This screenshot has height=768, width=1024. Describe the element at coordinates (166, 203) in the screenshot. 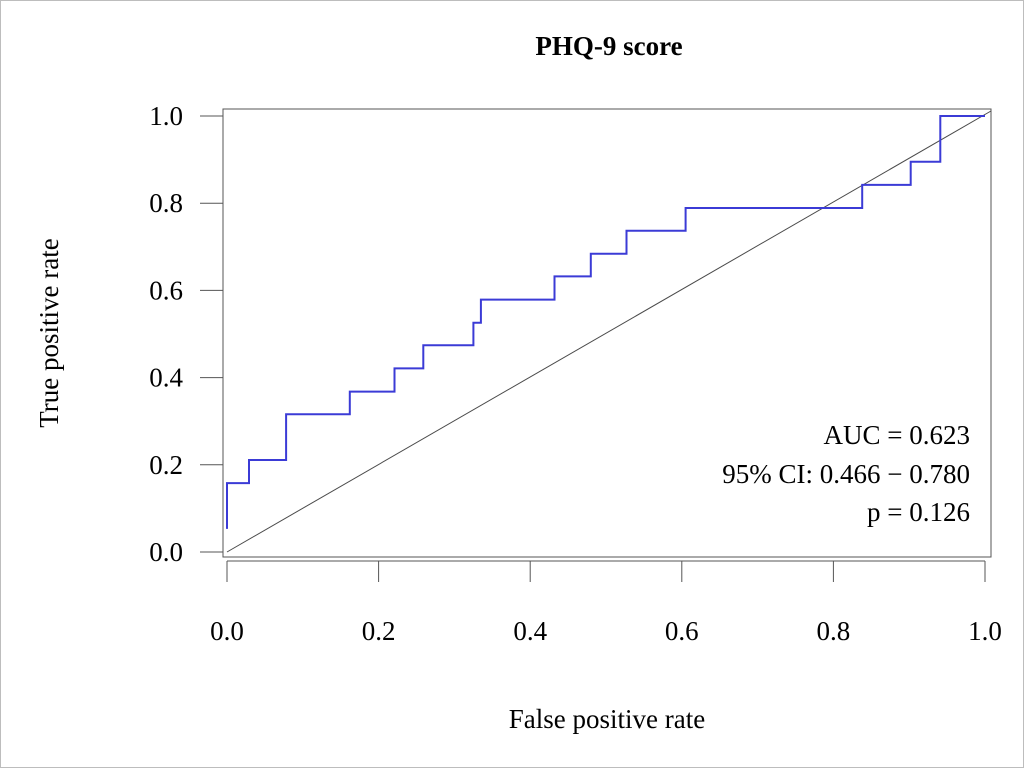

I see `y-tick-label: 0.8` at that location.